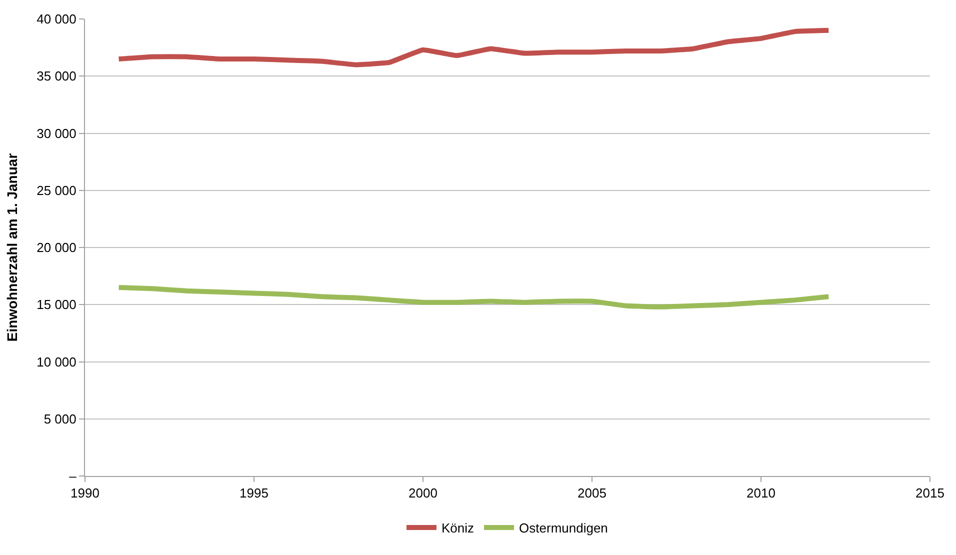 Image resolution: width=956 pixels, height=555 pixels. I want to click on y-tick-label: 25 000, so click(56, 190).